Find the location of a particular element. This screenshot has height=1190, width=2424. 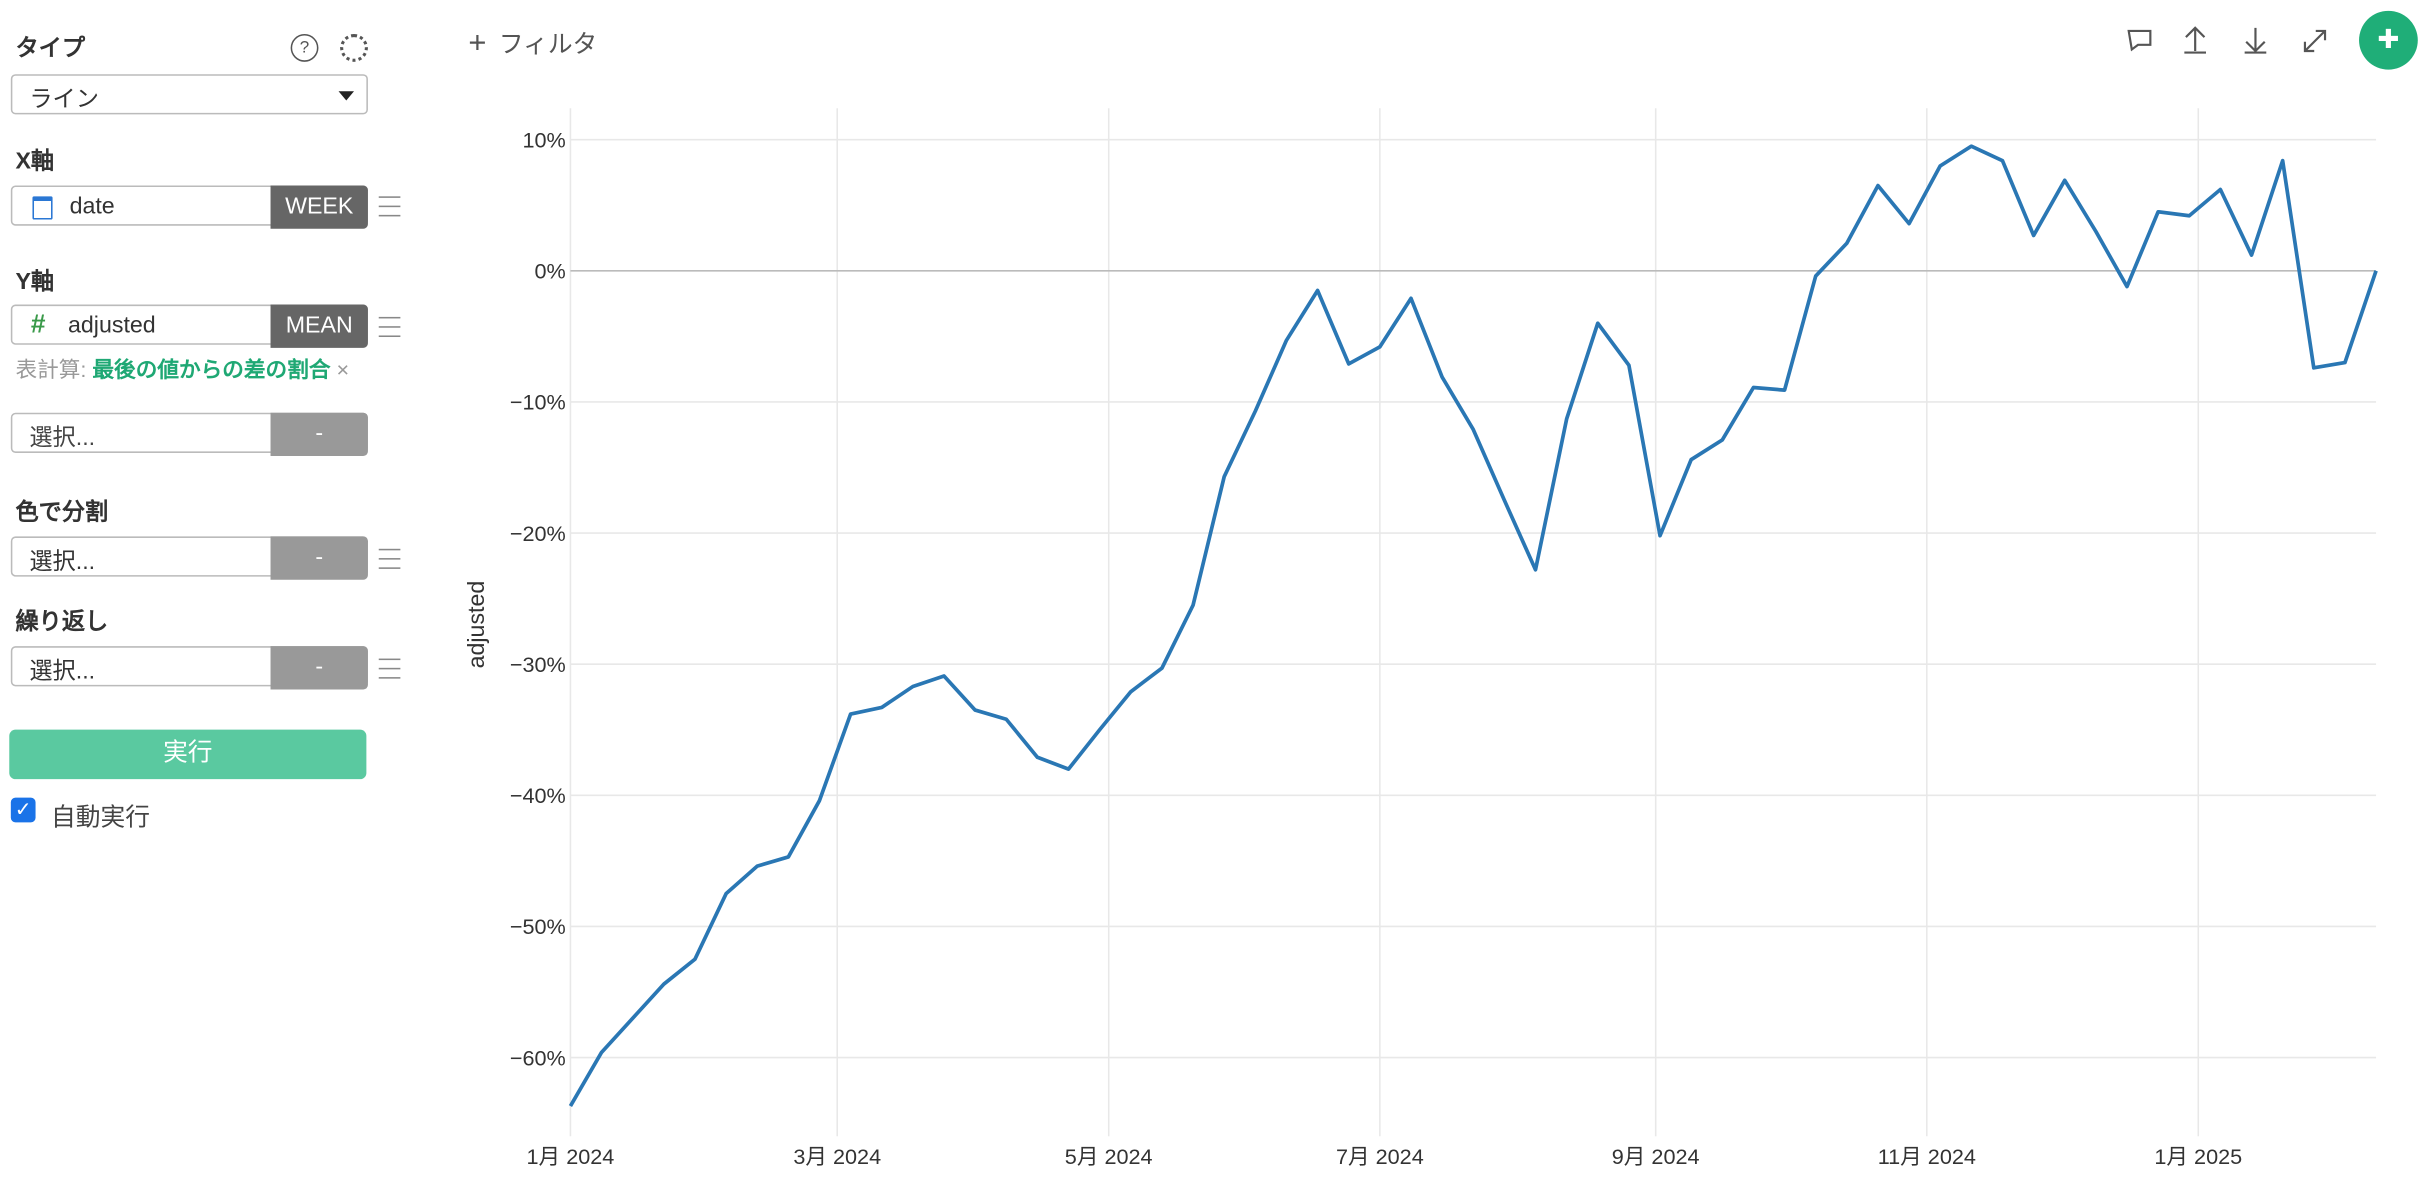

x-tick-label: 11月 2024 is located at coordinates (1927, 1156).